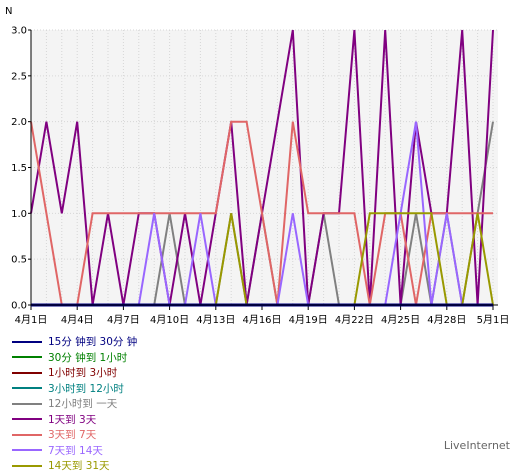 This screenshot has width=520, height=474. What do you see at coordinates (169, 320) in the screenshot?
I see `x-tick-label: 4月10日` at bounding box center [169, 320].